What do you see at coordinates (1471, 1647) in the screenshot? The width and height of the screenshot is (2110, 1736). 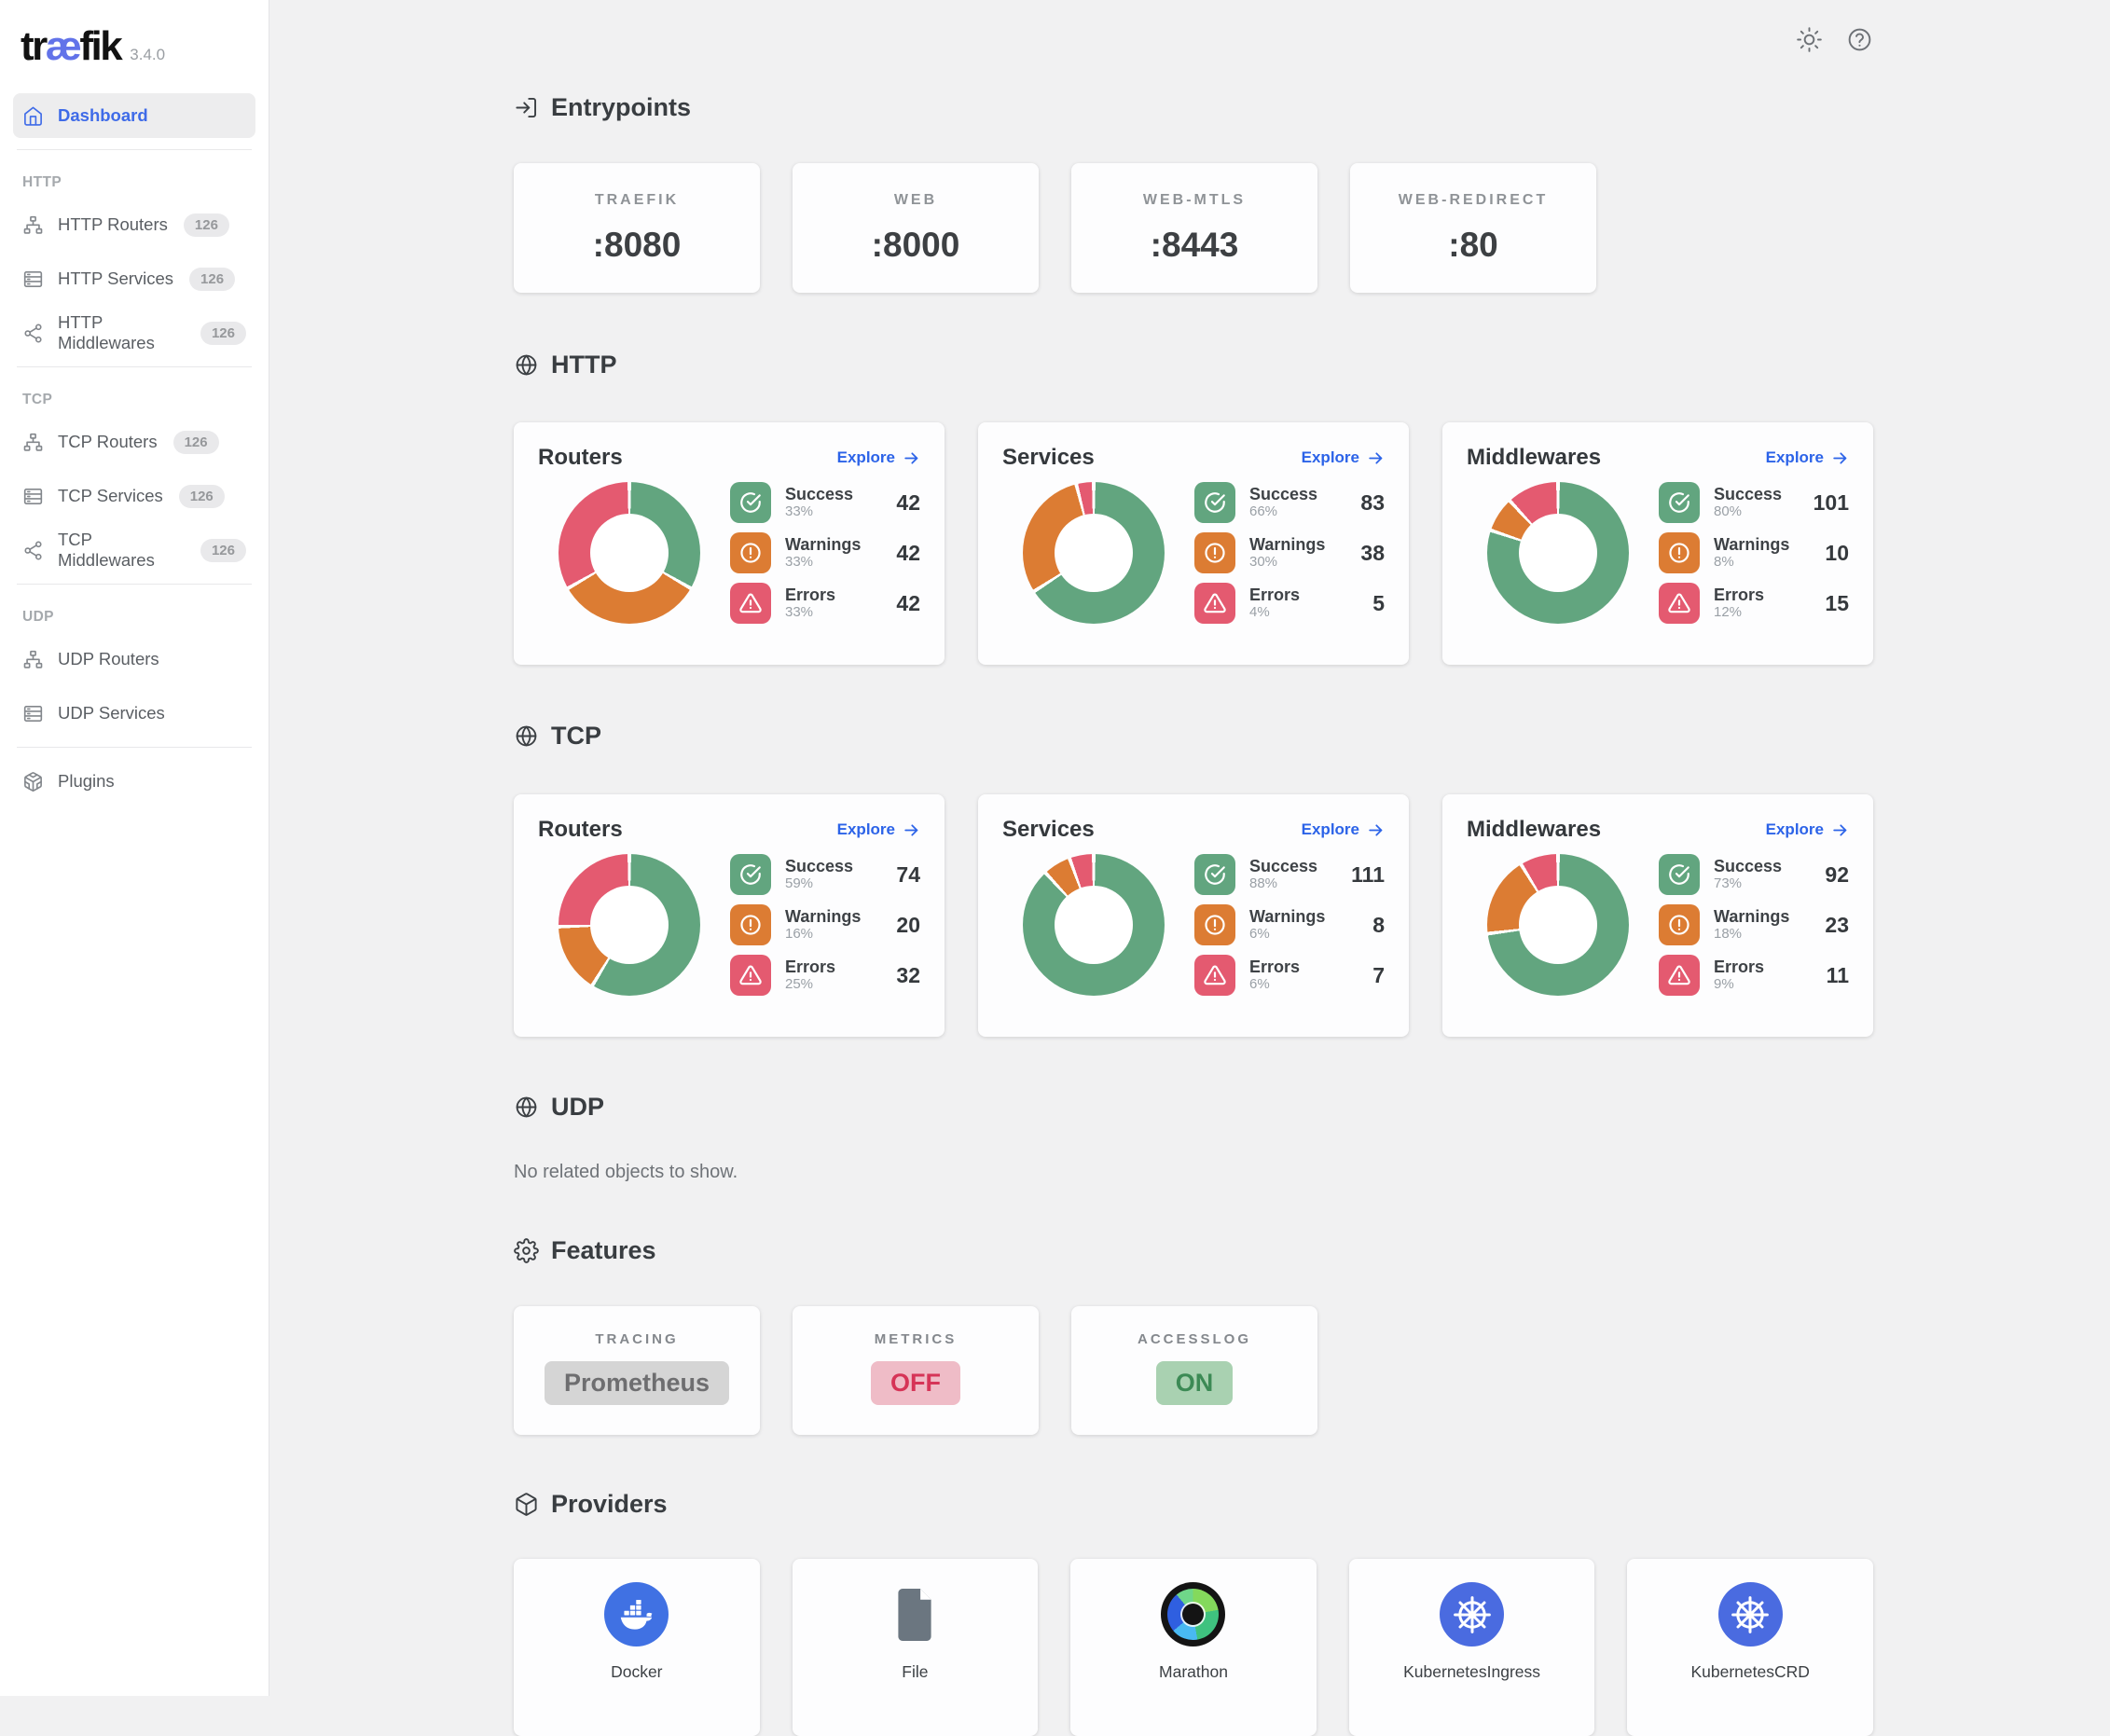 I see `provider-card-kubernetesingress: KubernetesIngress` at bounding box center [1471, 1647].